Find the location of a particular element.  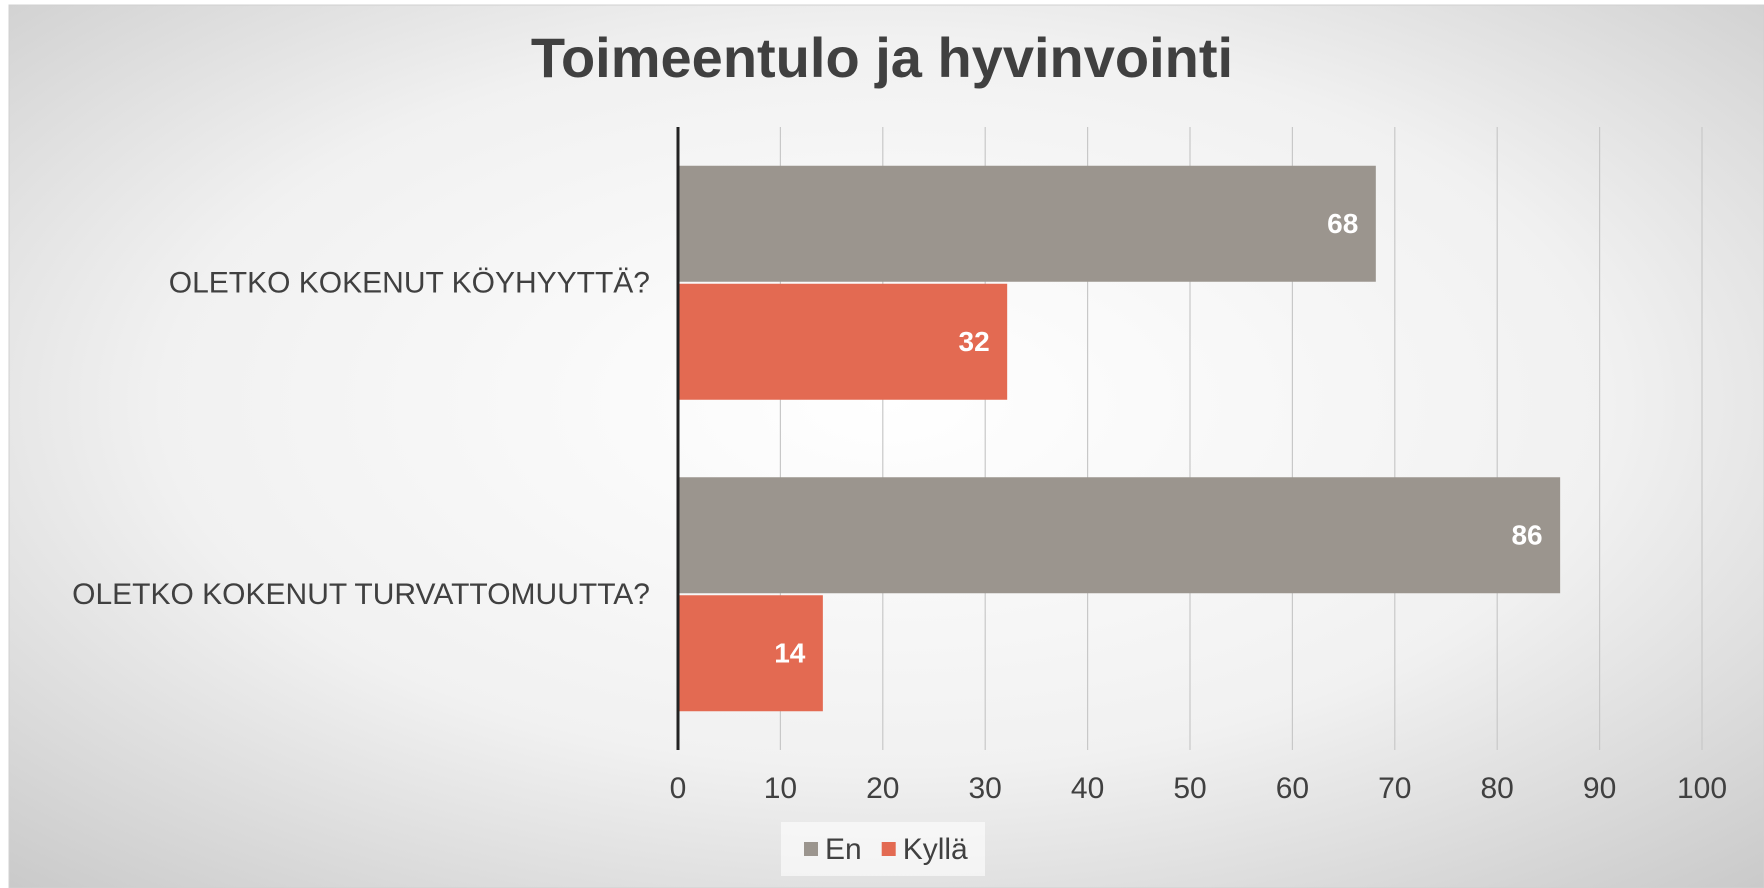

x-tick-label: 40 is located at coordinates (1087, 788).